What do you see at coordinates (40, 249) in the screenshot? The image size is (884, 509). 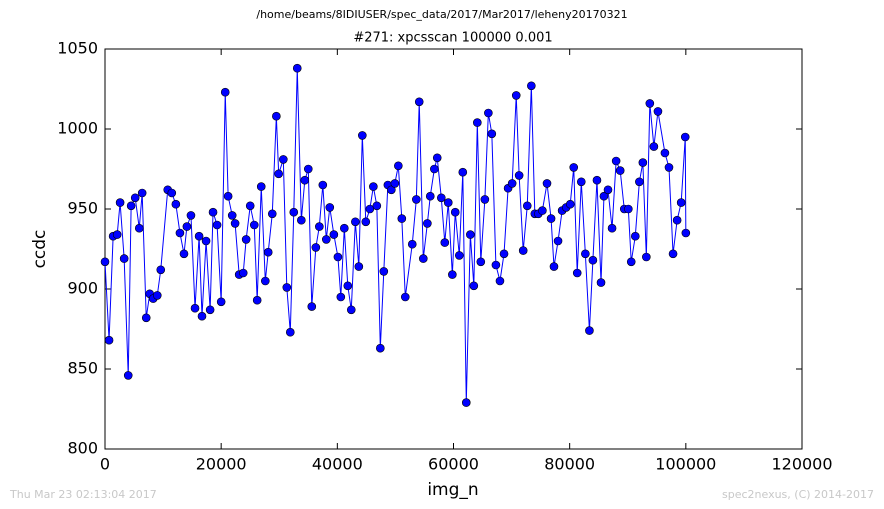 I see `y-axis-label: ccdc` at bounding box center [40, 249].